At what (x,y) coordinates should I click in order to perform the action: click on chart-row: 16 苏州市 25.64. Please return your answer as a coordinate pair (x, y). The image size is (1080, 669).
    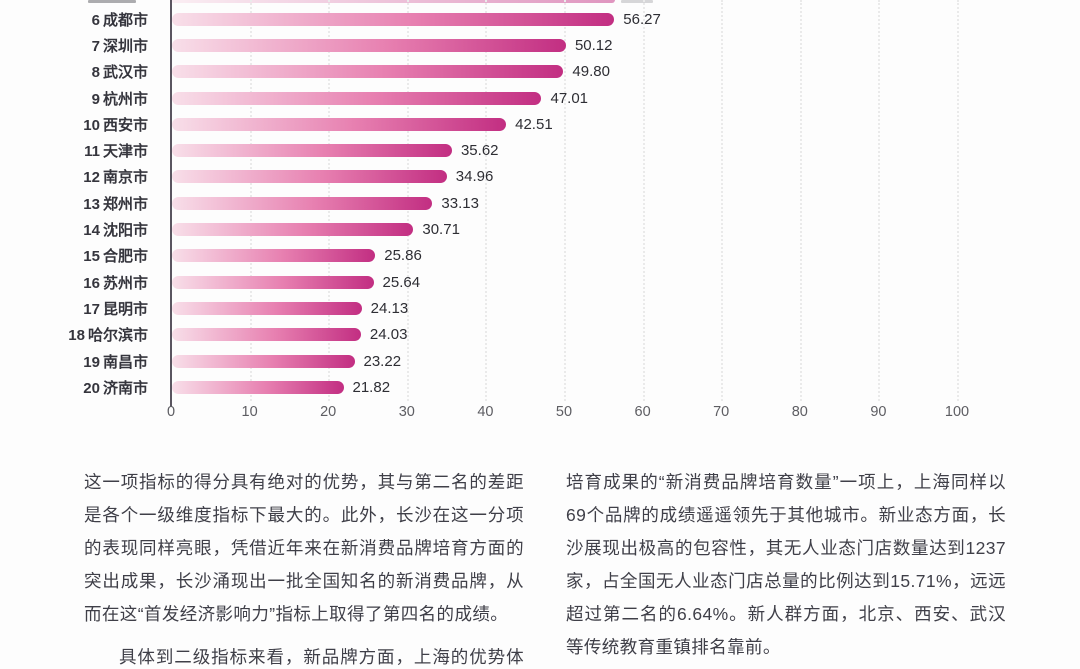
    Looking at the image, I should click on (540, 282).